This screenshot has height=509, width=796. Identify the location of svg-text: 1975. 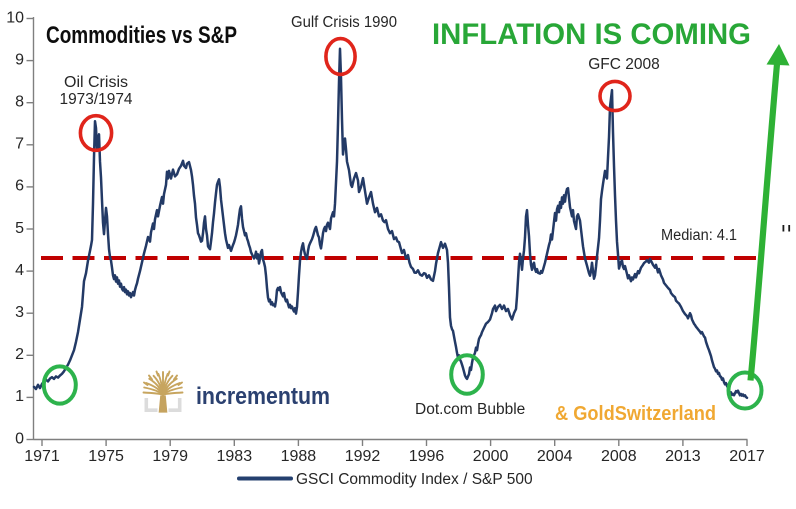
(106, 456).